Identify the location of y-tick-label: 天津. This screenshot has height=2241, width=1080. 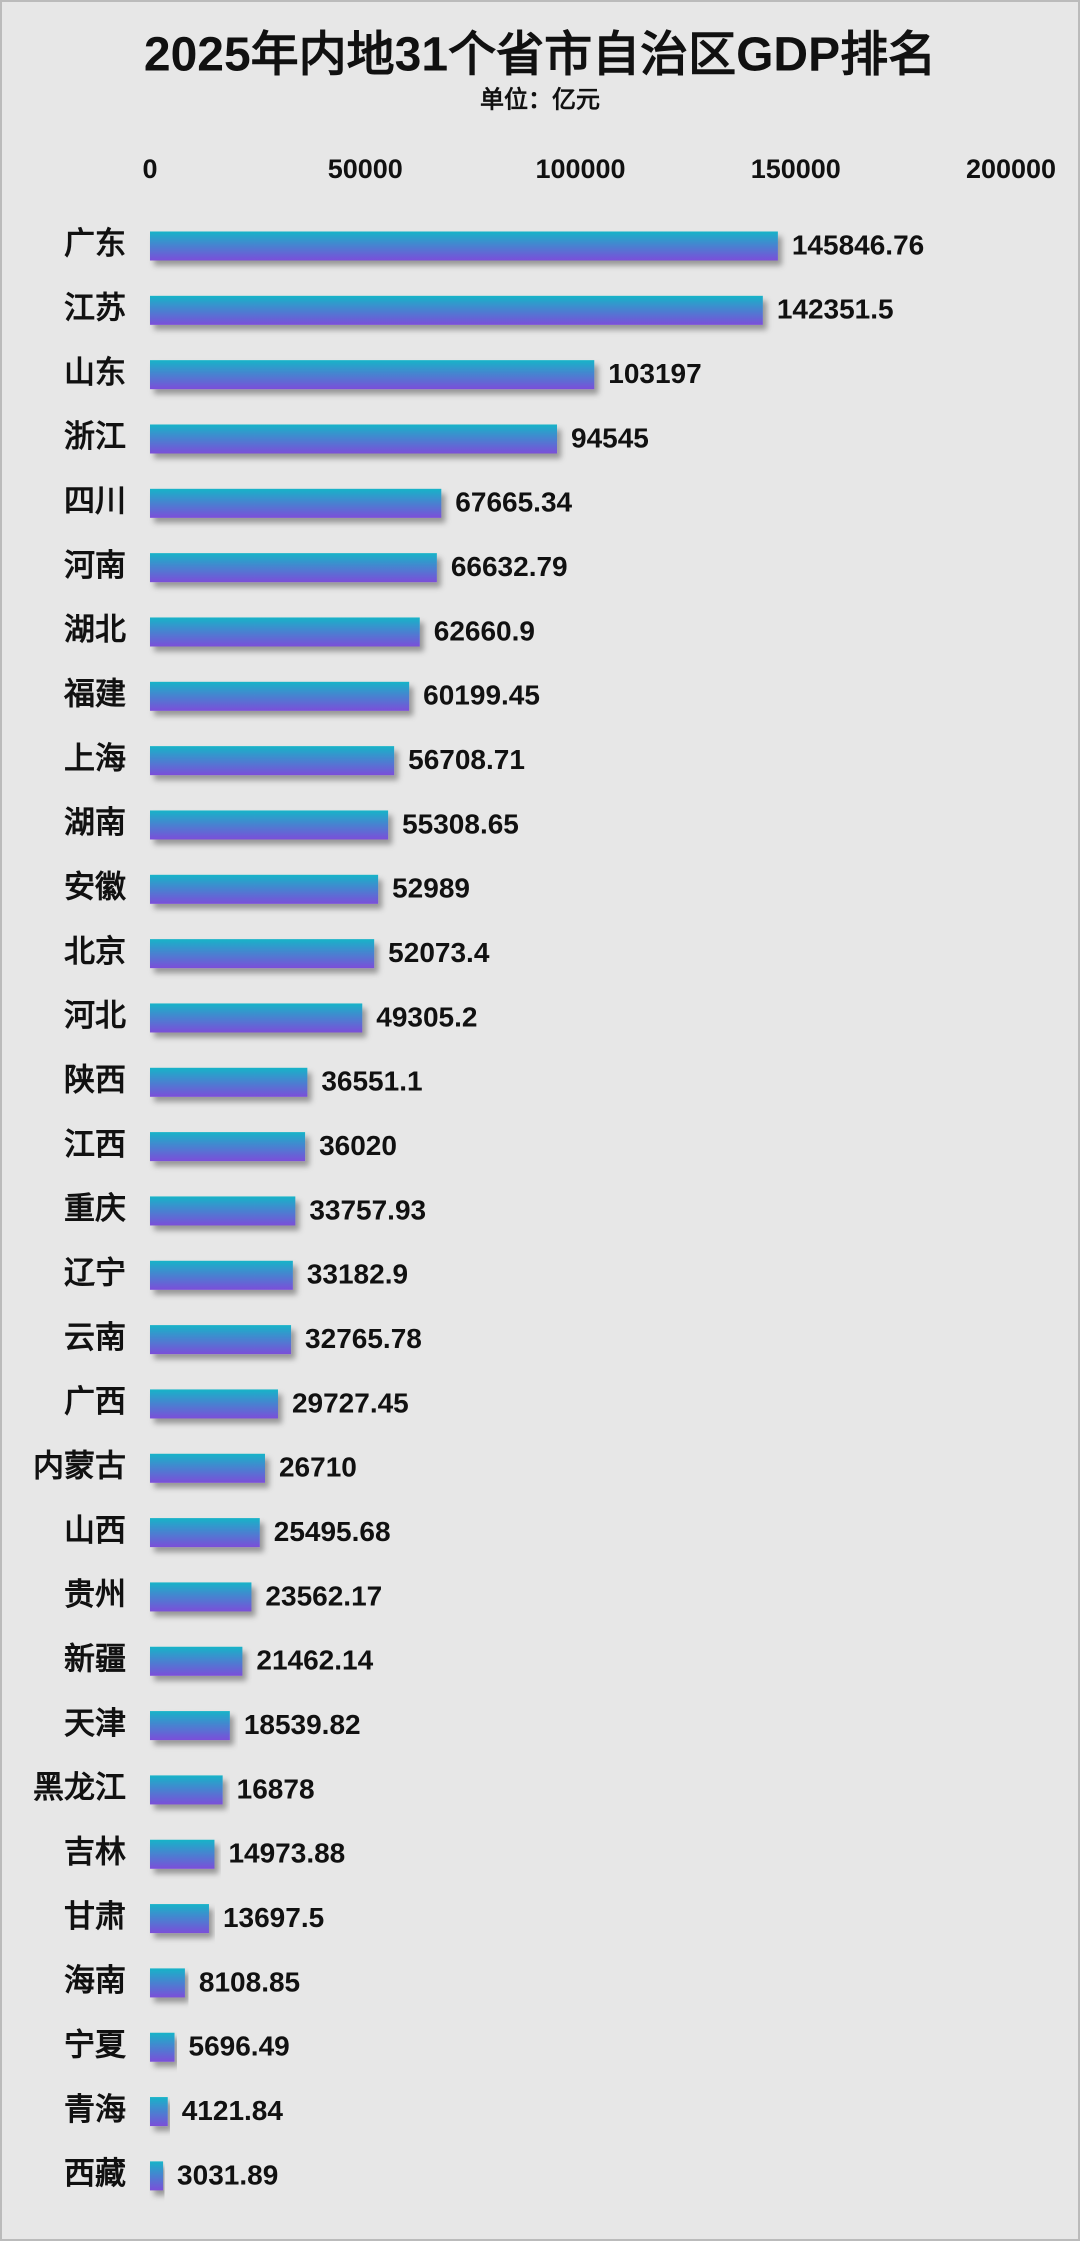
(95, 1723).